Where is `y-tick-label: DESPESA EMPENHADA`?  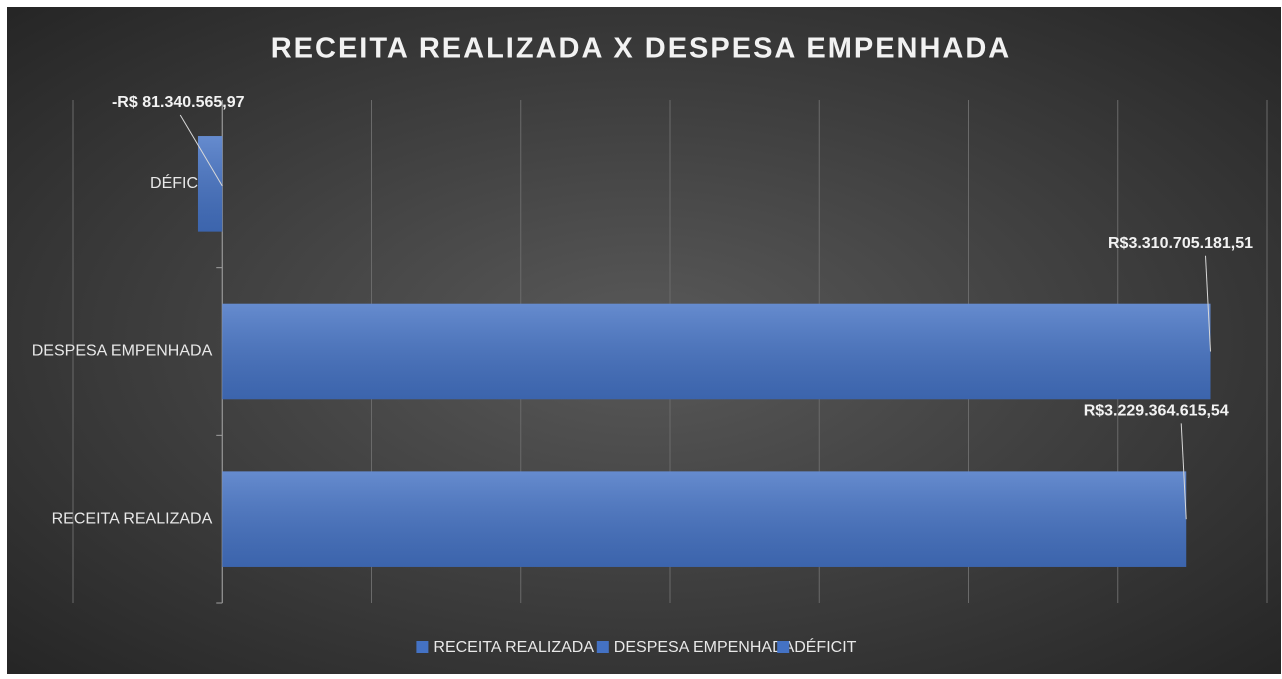
y-tick-label: DESPESA EMPENHADA is located at coordinates (122, 351).